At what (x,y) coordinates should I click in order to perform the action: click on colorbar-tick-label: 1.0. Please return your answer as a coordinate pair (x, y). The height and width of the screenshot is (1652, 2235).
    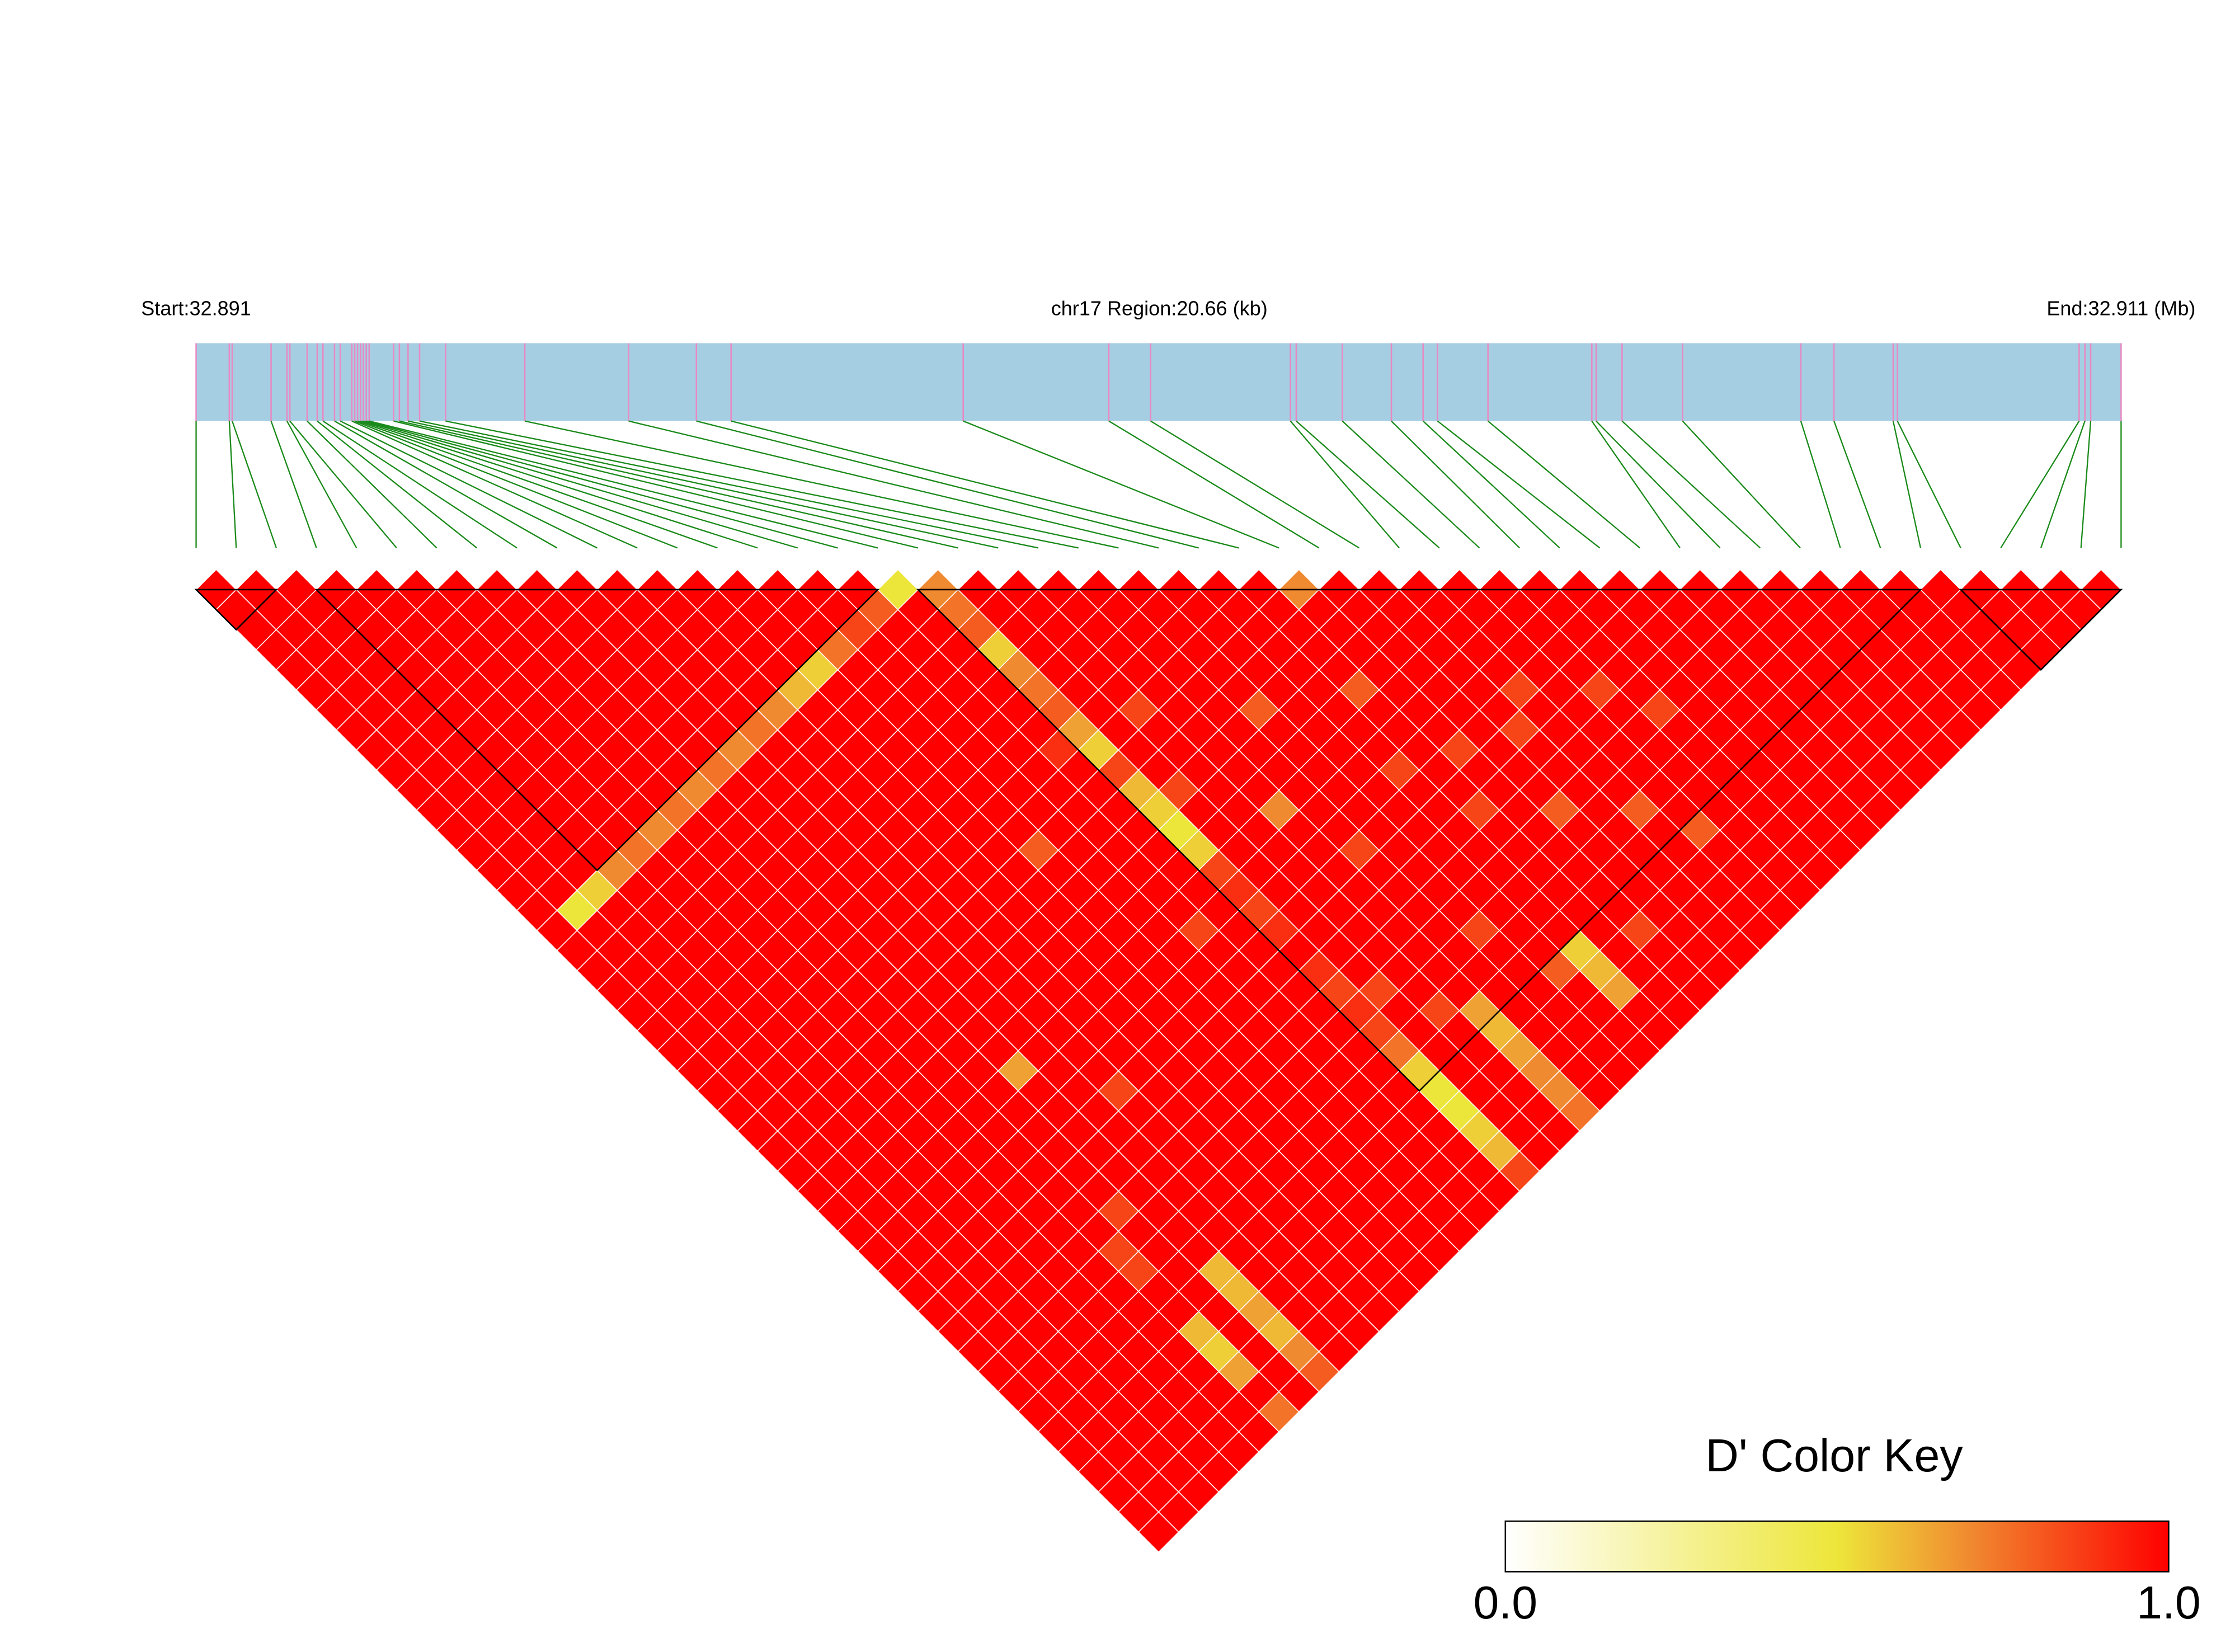
    Looking at the image, I should click on (2169, 1603).